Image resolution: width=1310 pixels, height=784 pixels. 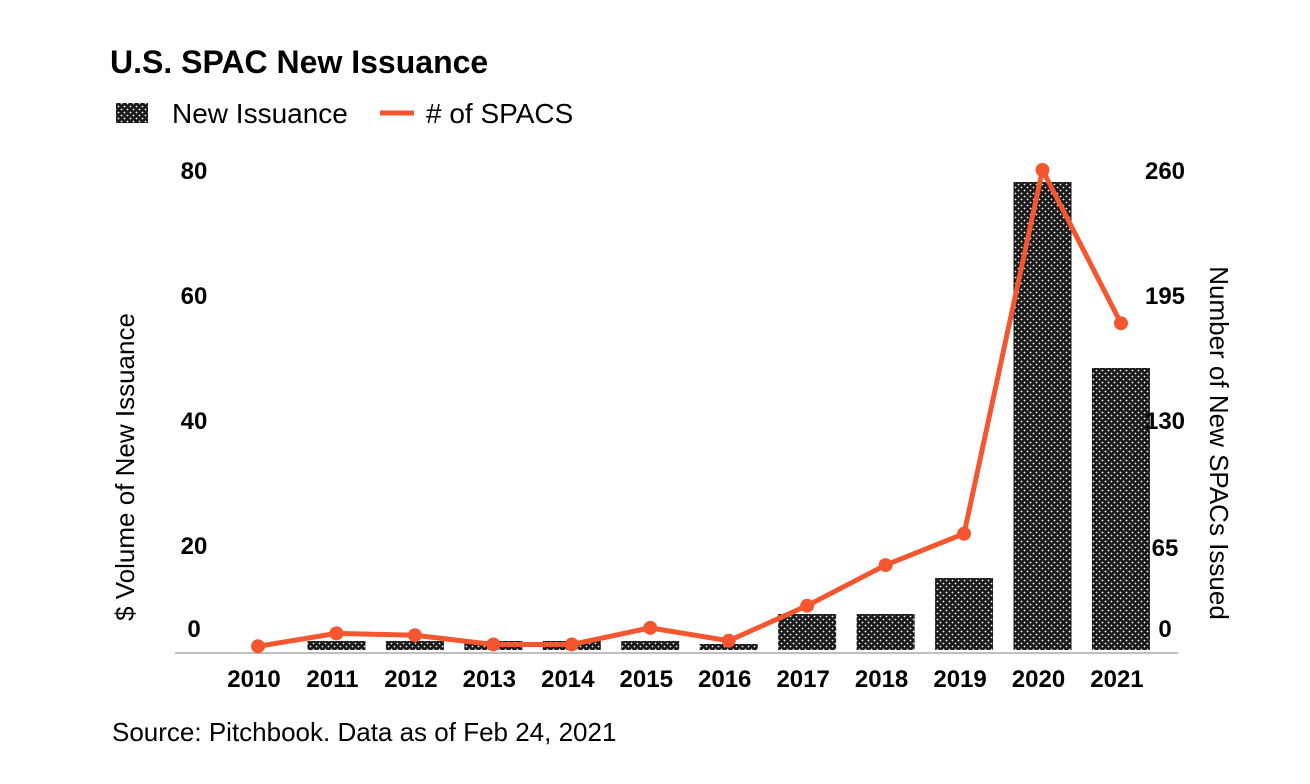 I want to click on x-tick-label: 2021, so click(x=1116, y=679).